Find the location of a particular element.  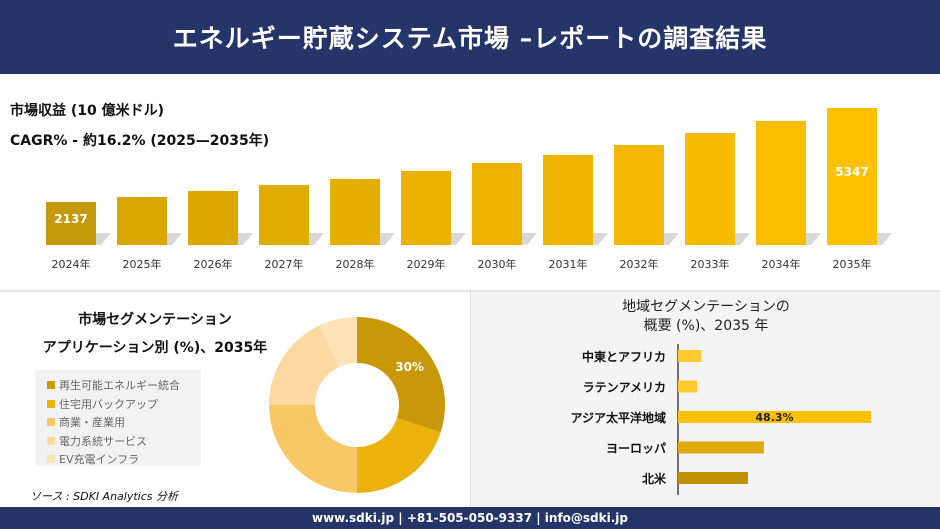

region-title-line1: 地域セグメンテーションの is located at coordinates (706, 307).